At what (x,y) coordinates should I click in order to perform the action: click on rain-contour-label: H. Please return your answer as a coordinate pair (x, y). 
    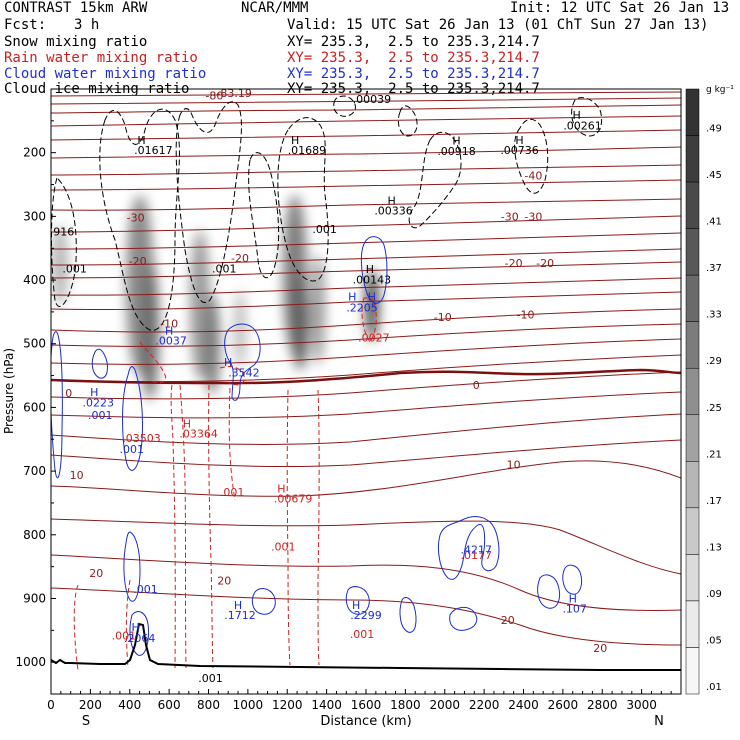
    Looking at the image, I should click on (187, 423).